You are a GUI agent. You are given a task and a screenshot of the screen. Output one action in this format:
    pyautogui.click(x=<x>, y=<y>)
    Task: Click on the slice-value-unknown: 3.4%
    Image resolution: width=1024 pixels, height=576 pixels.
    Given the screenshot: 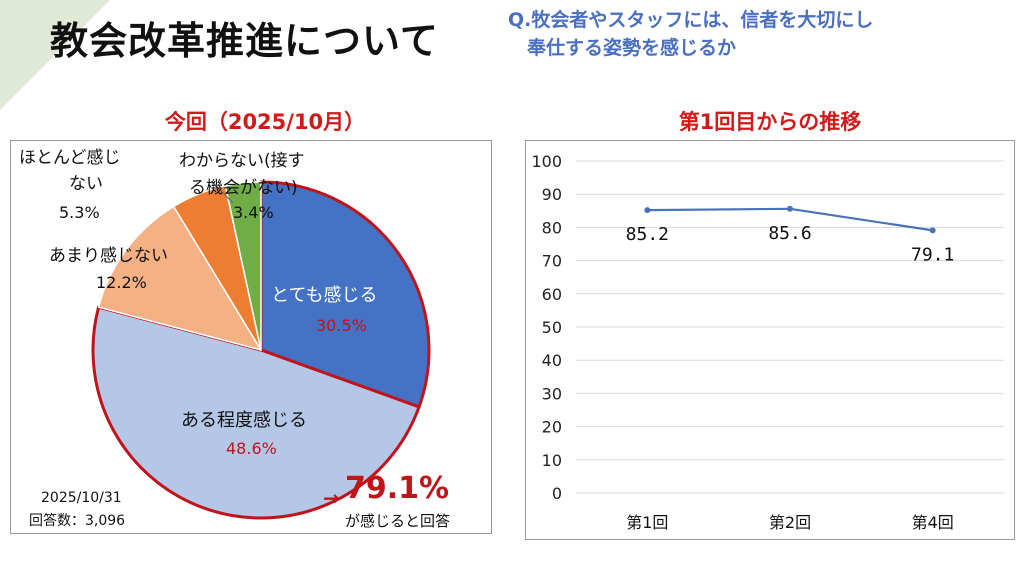 What is the action you would take?
    pyautogui.click(x=253, y=212)
    